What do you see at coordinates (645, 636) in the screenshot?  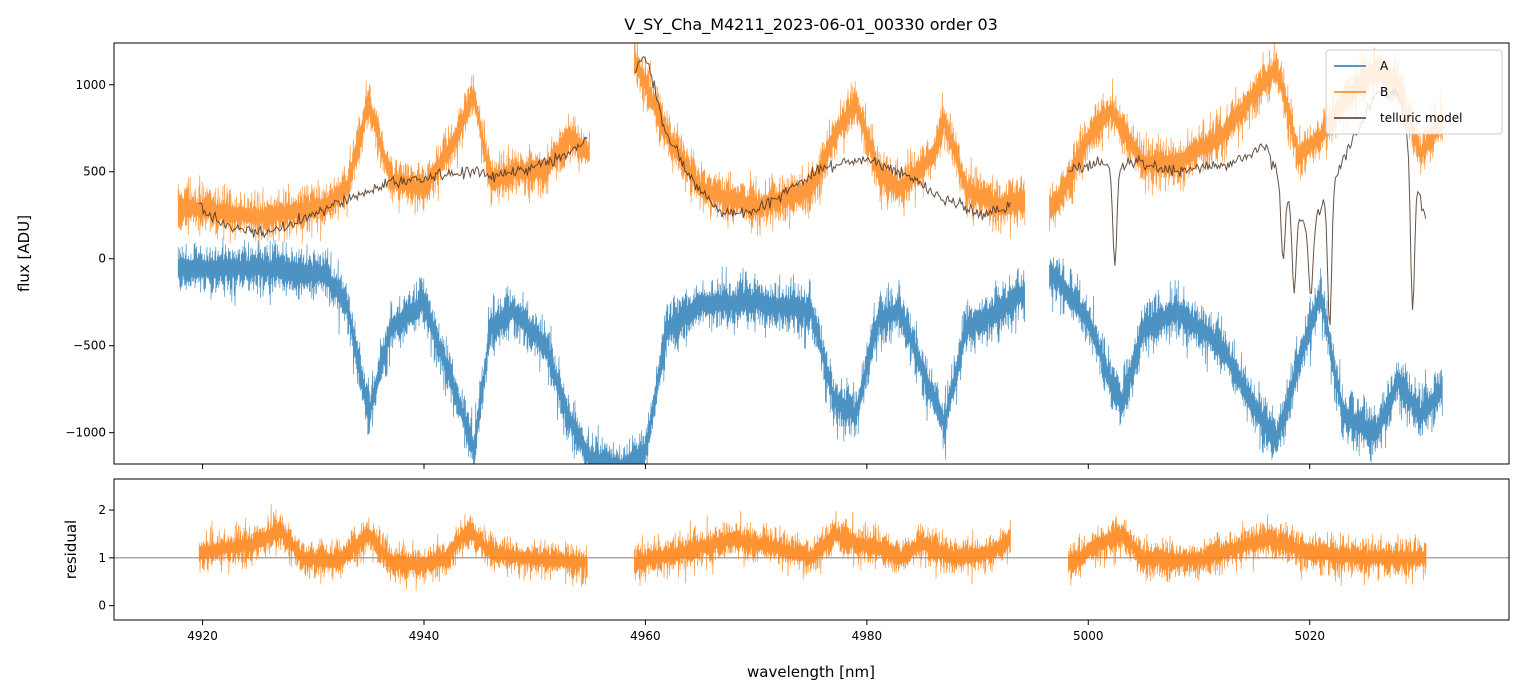 I see `x-tick-label: 4960` at bounding box center [645, 636].